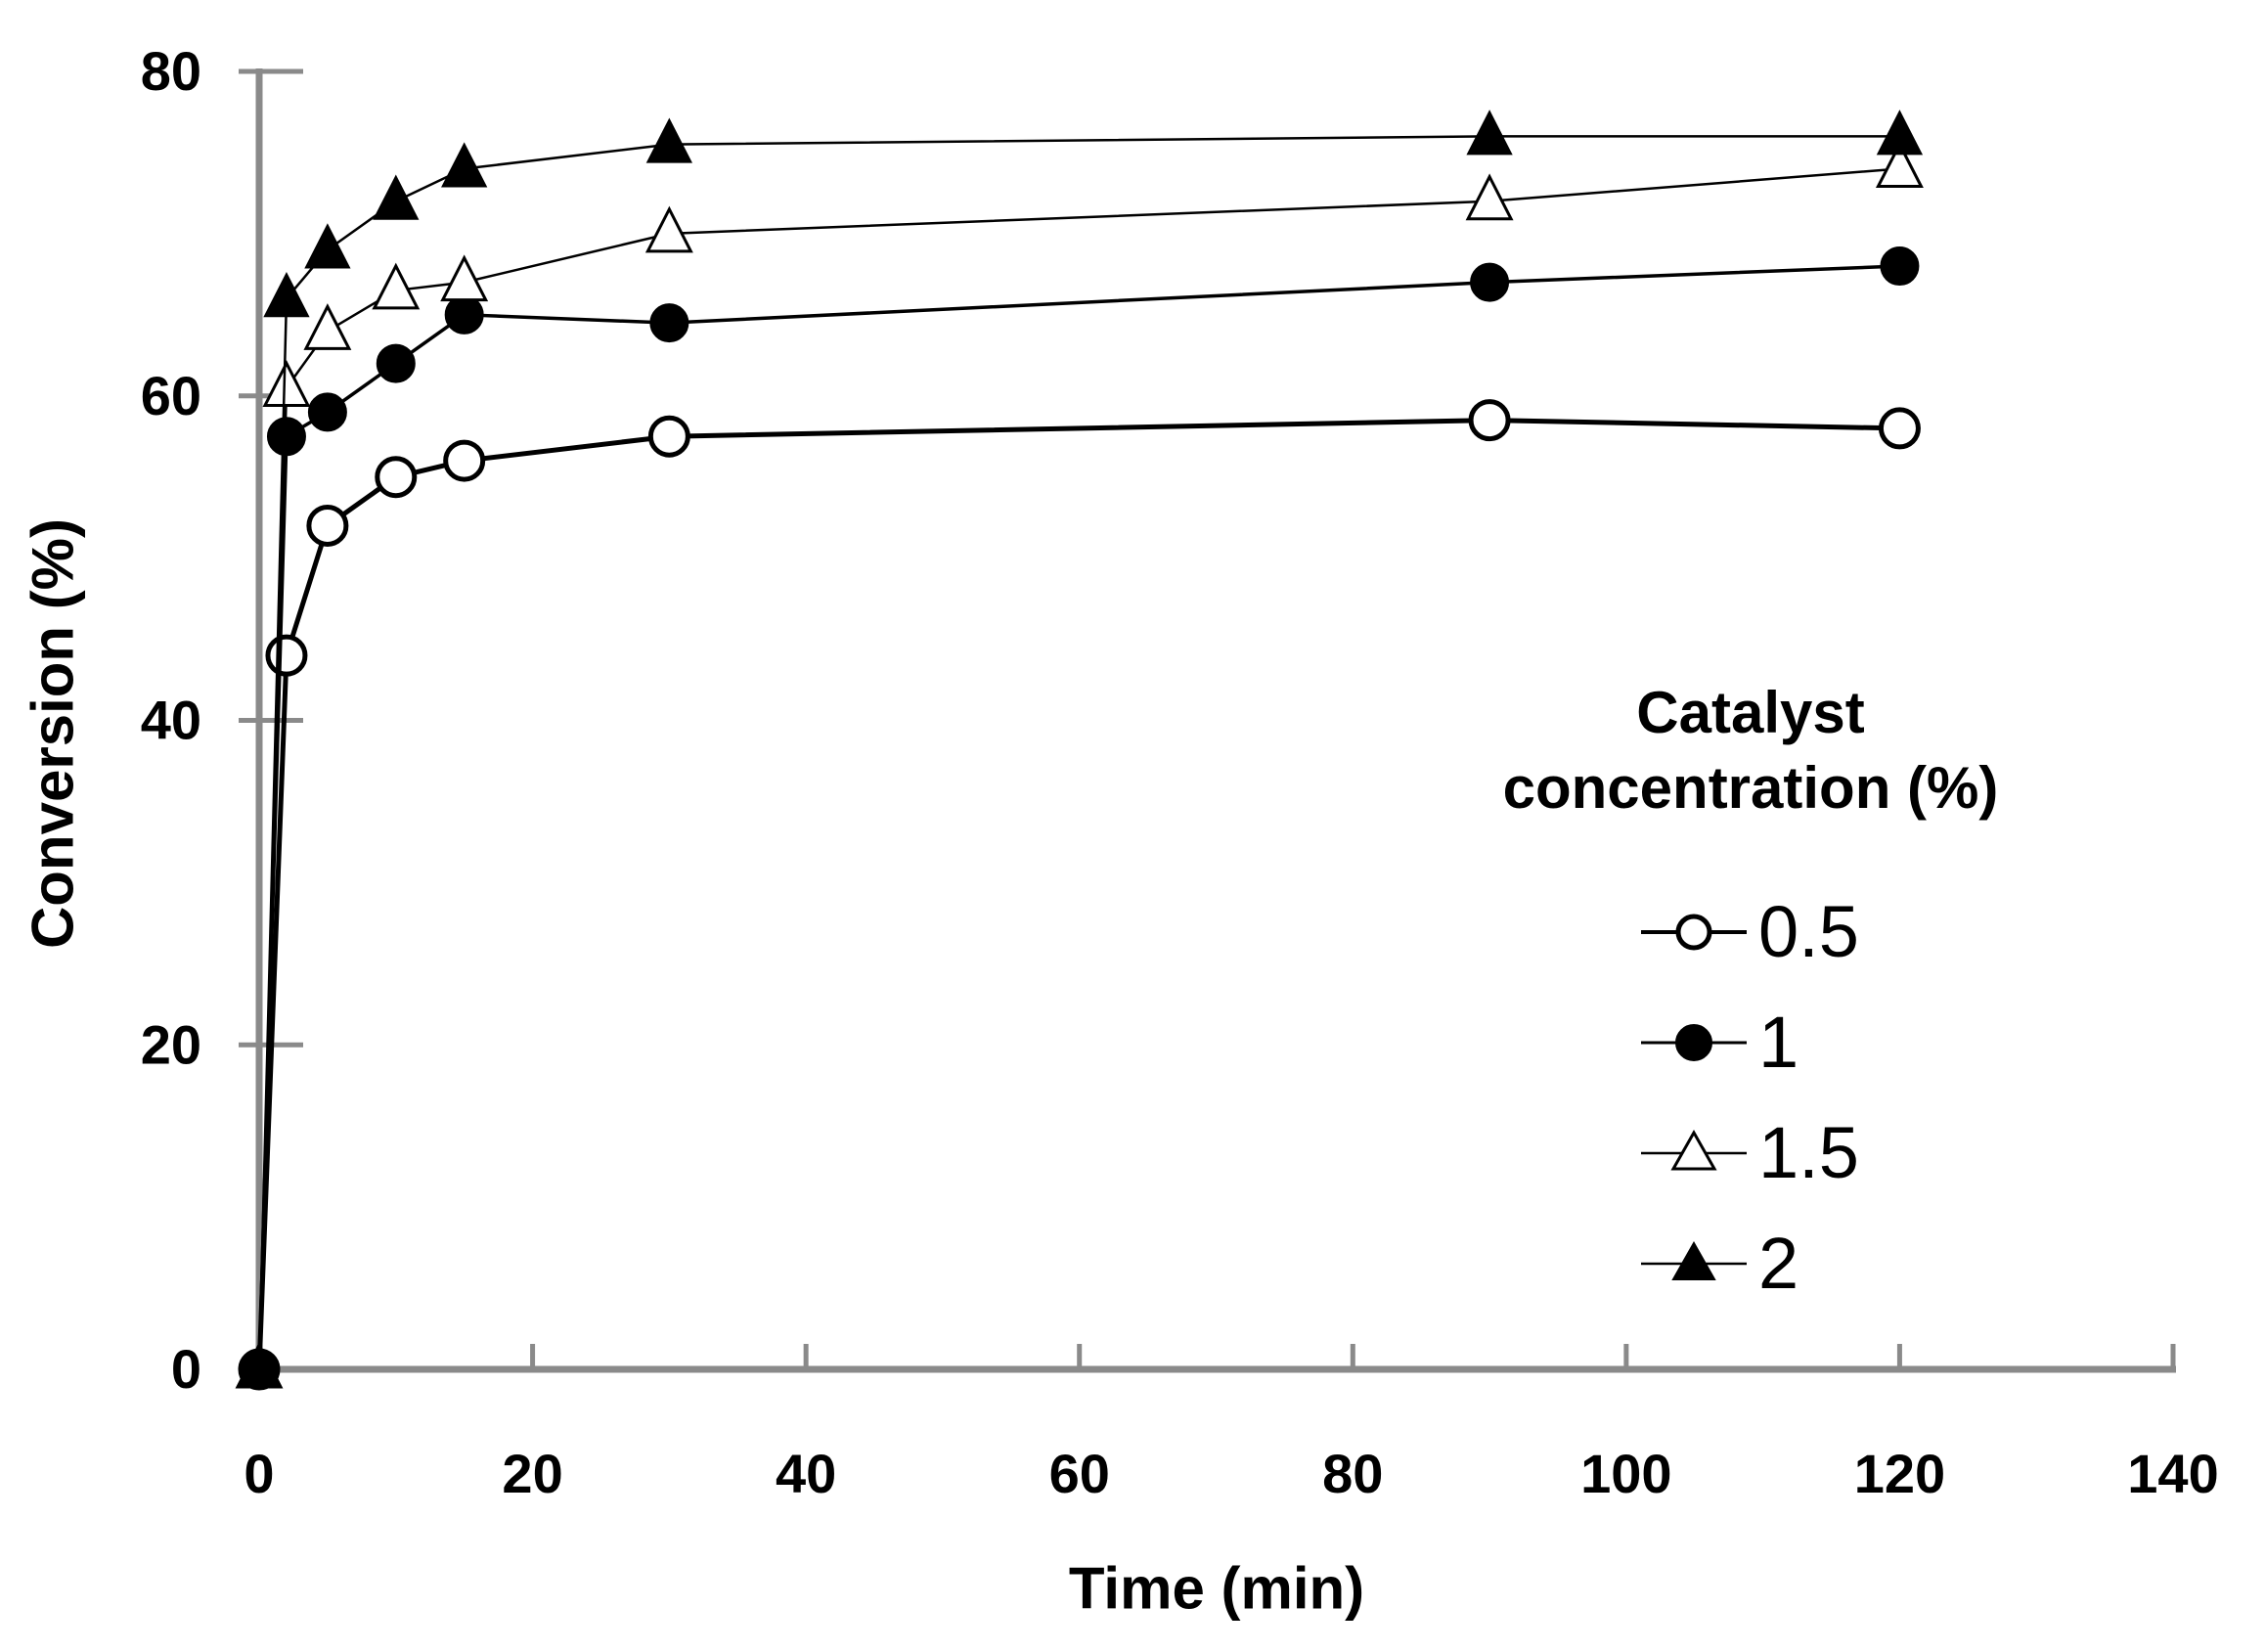 This screenshot has width=2265, height=1652. What do you see at coordinates (1808, 931) in the screenshot?
I see `legend-label: 0.5` at bounding box center [1808, 931].